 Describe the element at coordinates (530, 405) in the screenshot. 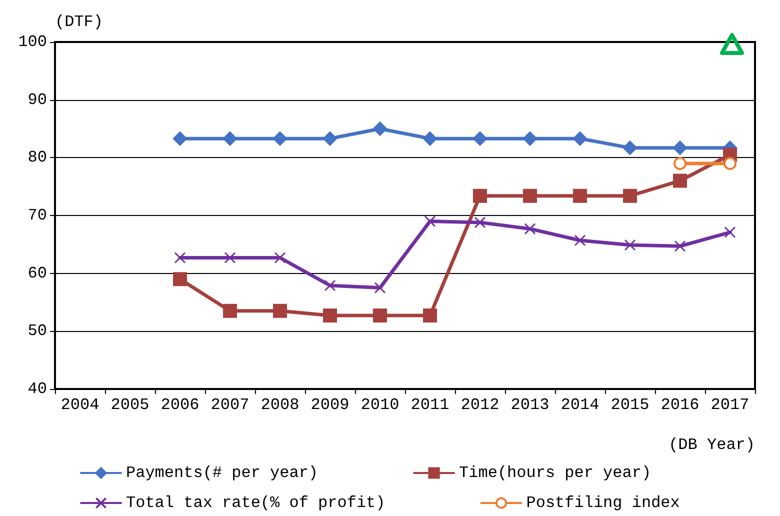

I see `x-tick-label: 2013` at that location.